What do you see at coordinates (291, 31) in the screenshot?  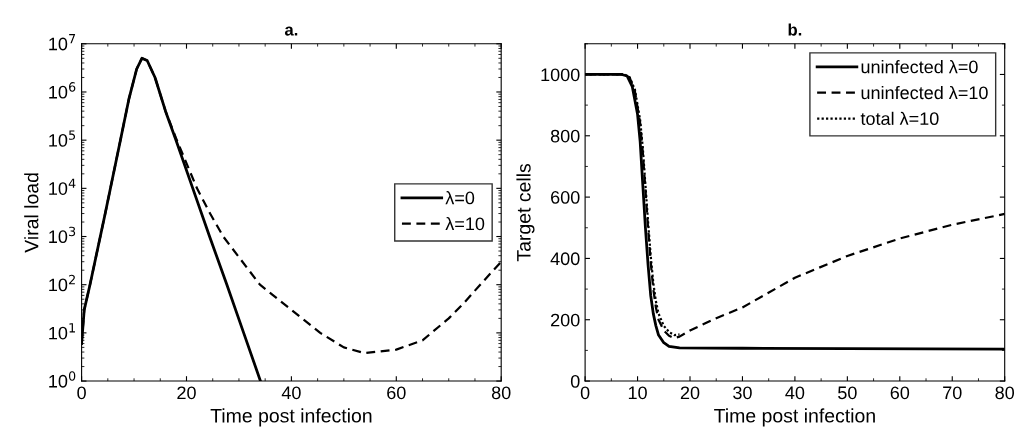 I see `chart-title: a.` at bounding box center [291, 31].